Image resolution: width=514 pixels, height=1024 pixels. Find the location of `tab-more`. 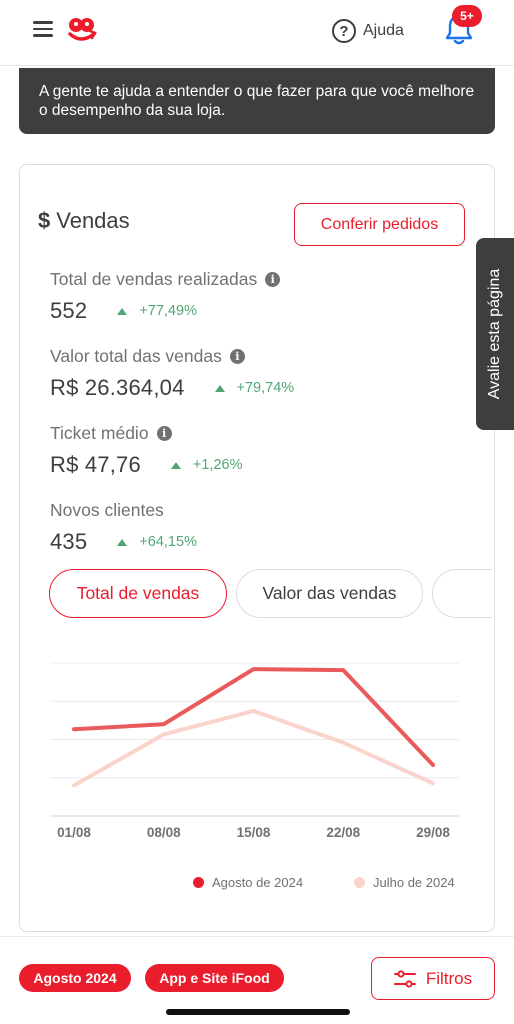

tab-more is located at coordinates (462, 593).